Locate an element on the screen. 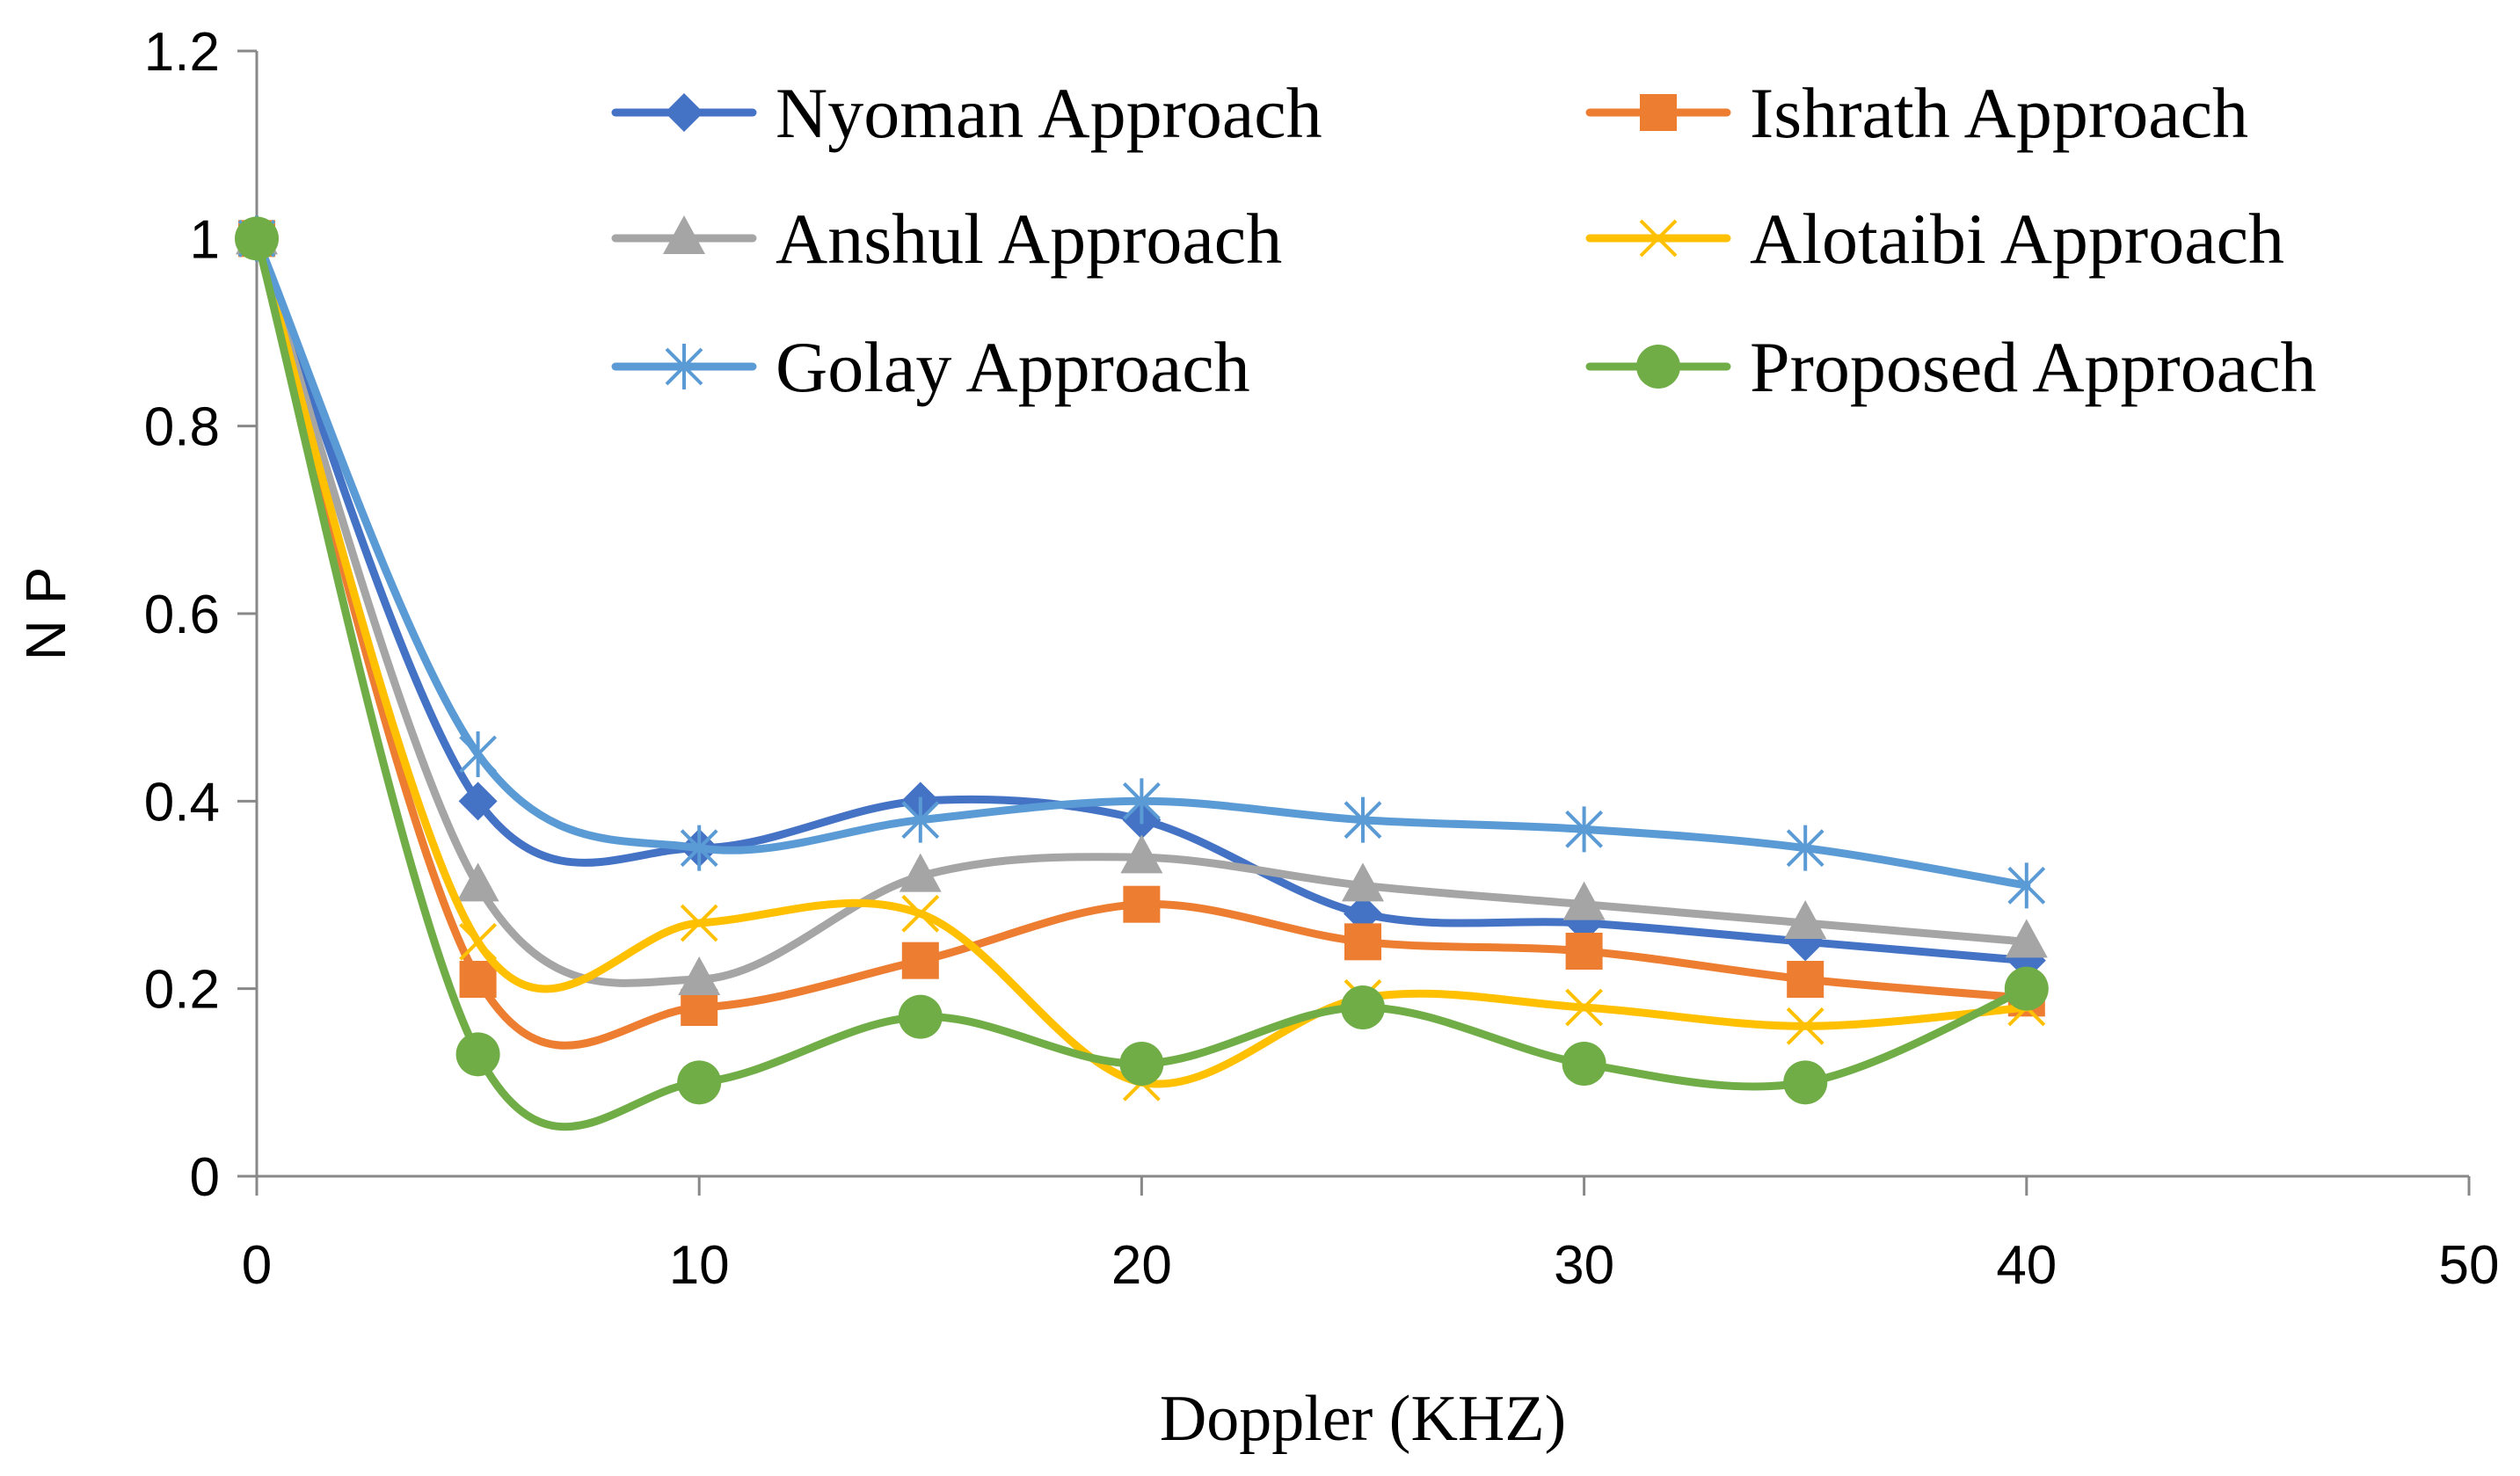 The height and width of the screenshot is (1476, 2520). y-tick-label: 0 is located at coordinates (205, 1177).